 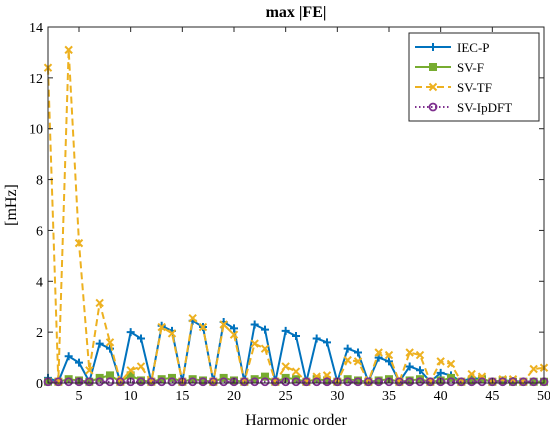 What do you see at coordinates (389, 396) in the screenshot?
I see `x-tick-label: 35` at bounding box center [389, 396].